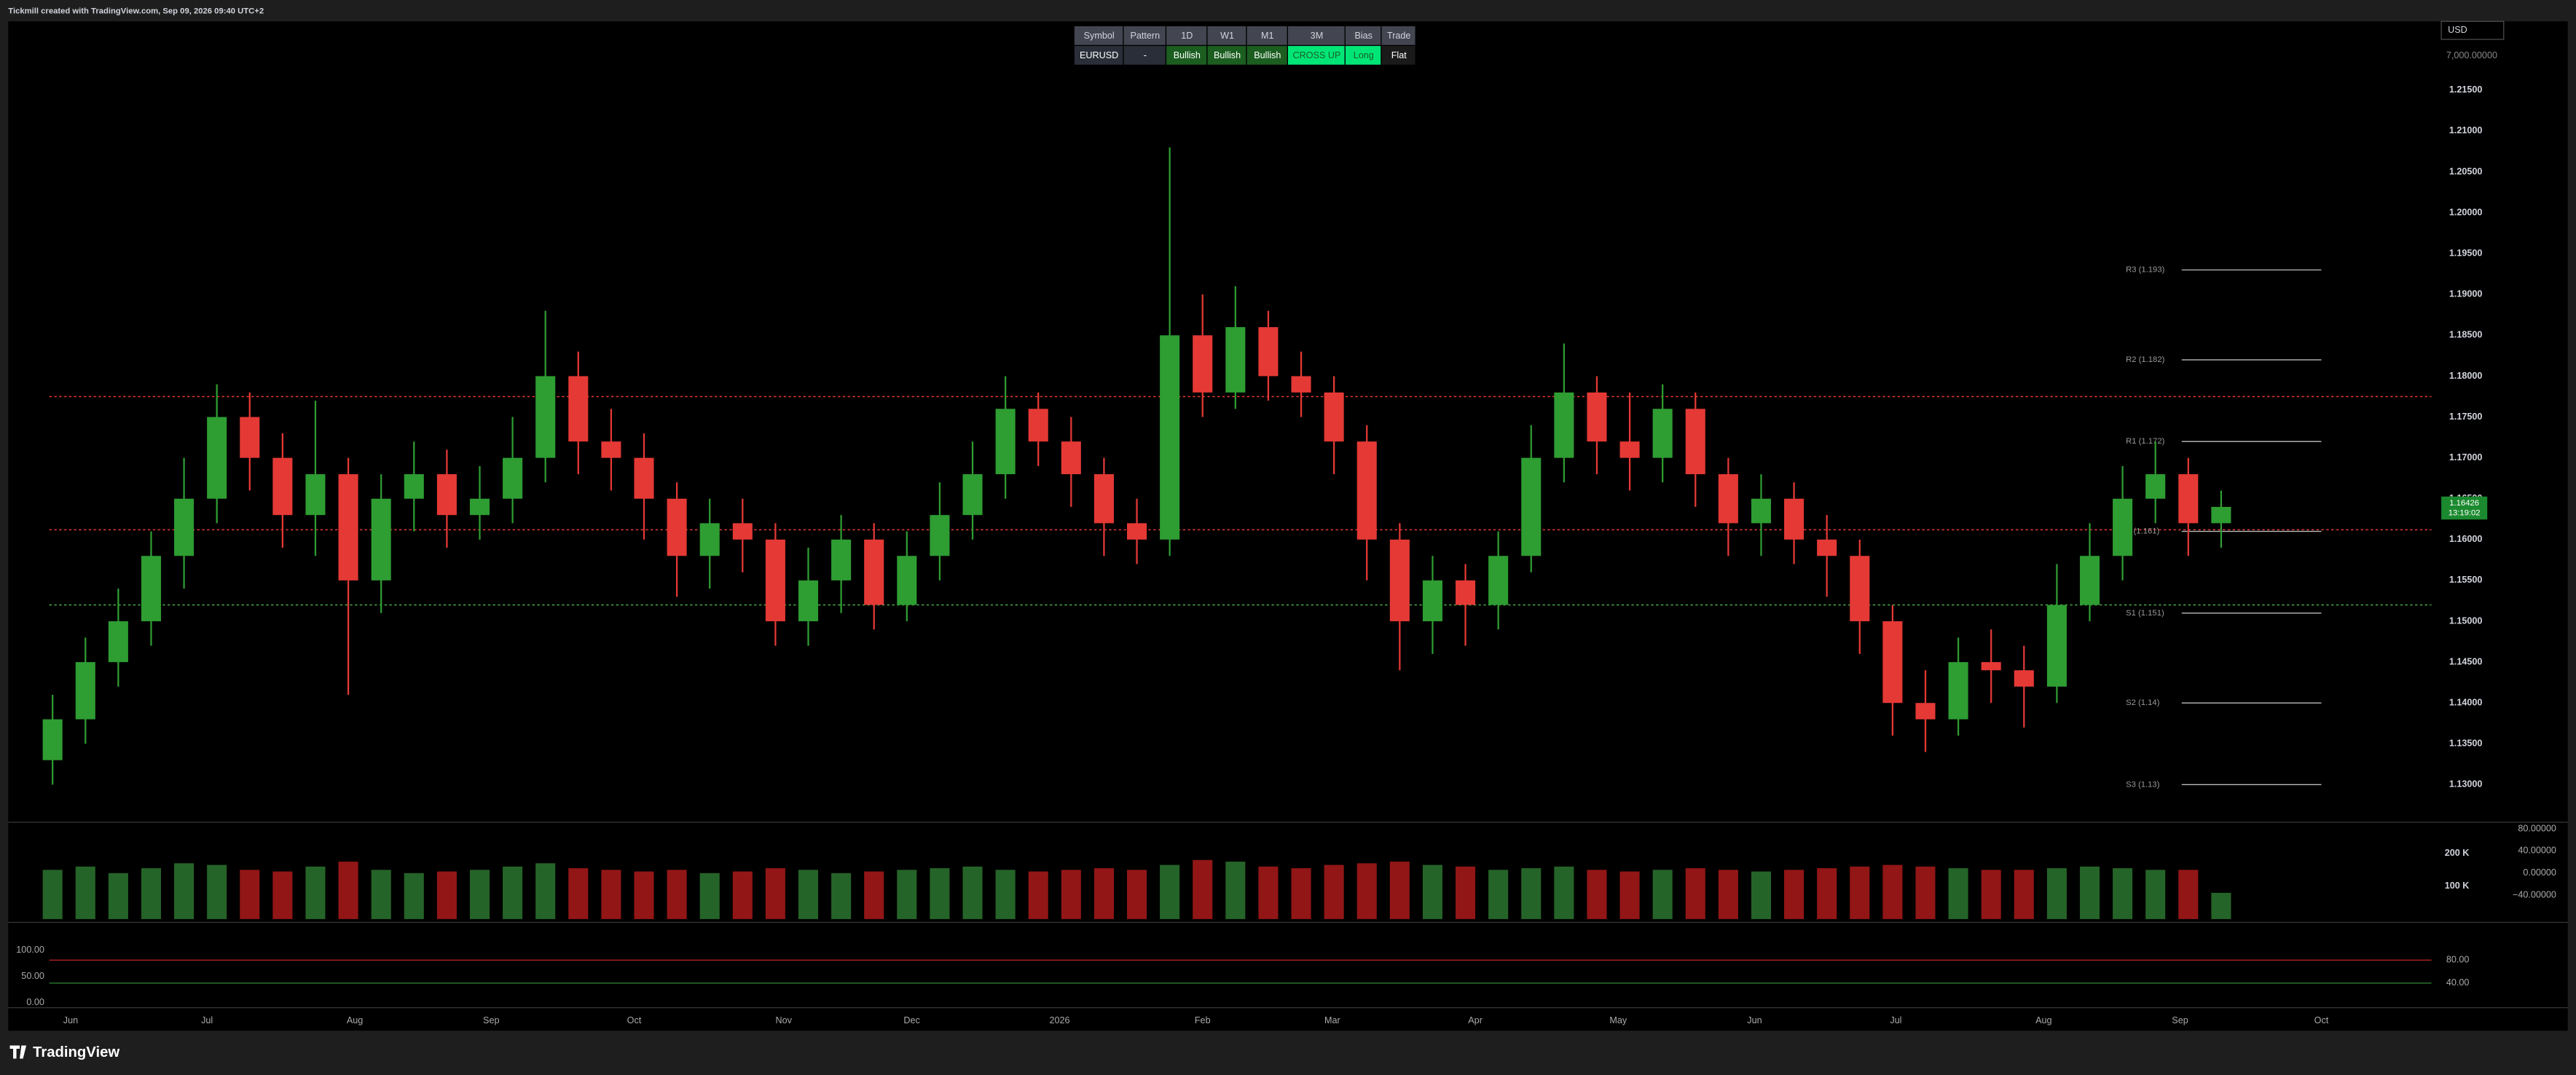 This screenshot has height=1075, width=2576. I want to click on y-tick-label: 1.14500, so click(2466, 661).